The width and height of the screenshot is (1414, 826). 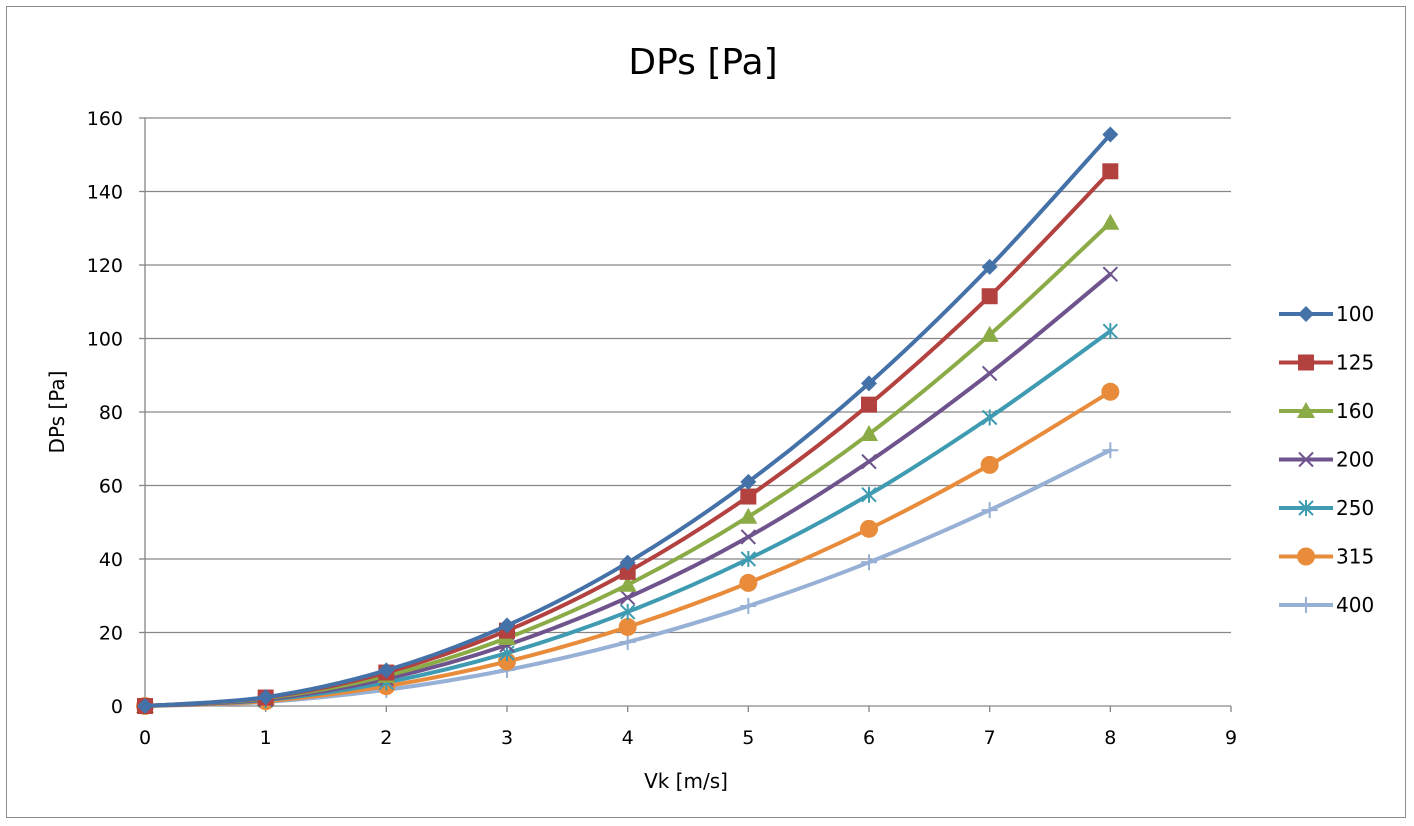 What do you see at coordinates (990, 738) in the screenshot?
I see `x-tick-label: 7` at bounding box center [990, 738].